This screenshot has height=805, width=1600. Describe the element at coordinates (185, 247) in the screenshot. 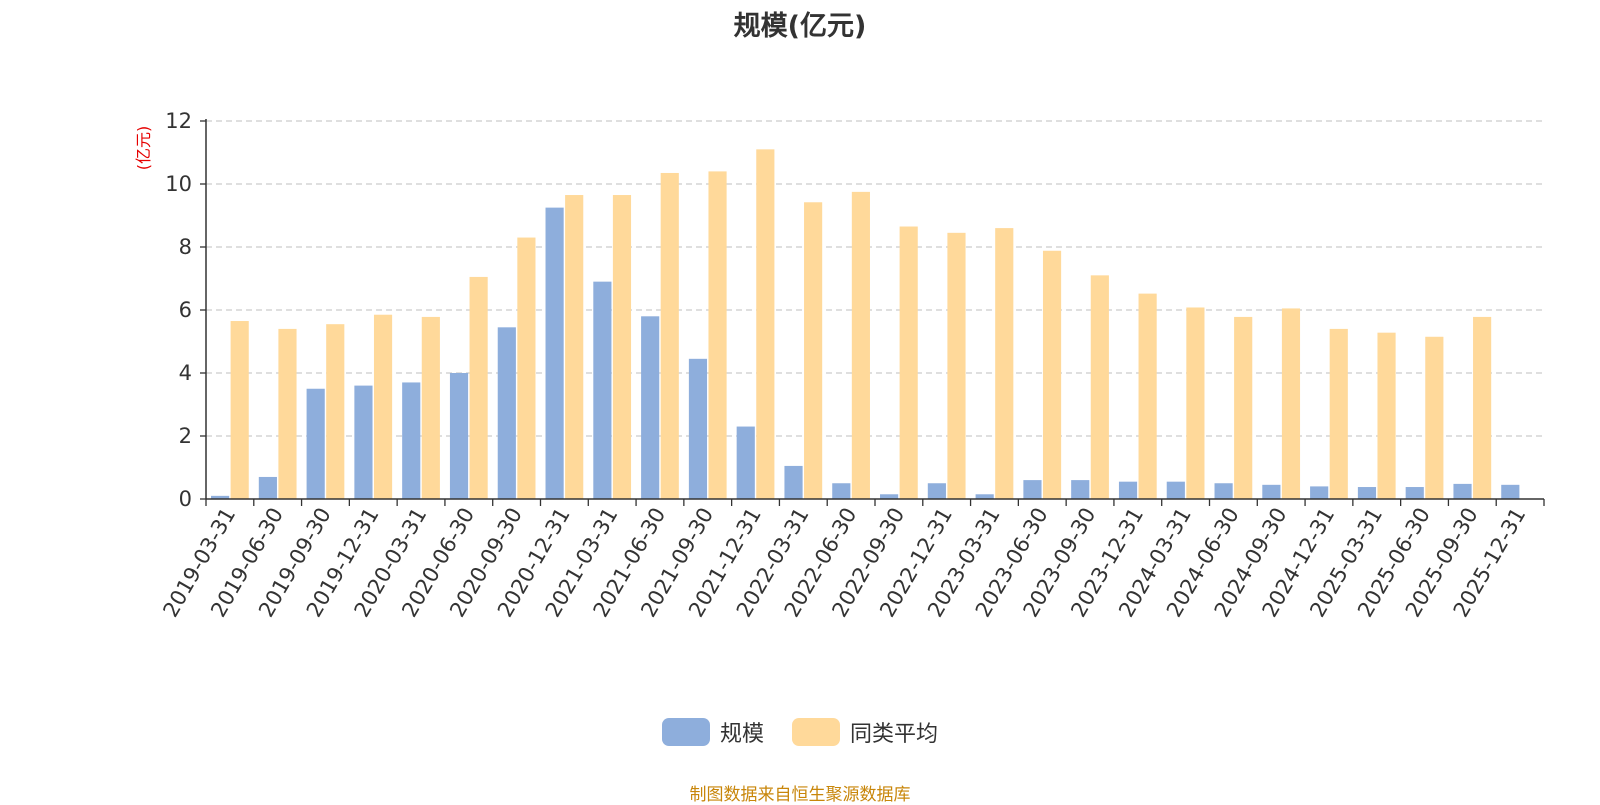

I see `y-tick-label: 8` at that location.